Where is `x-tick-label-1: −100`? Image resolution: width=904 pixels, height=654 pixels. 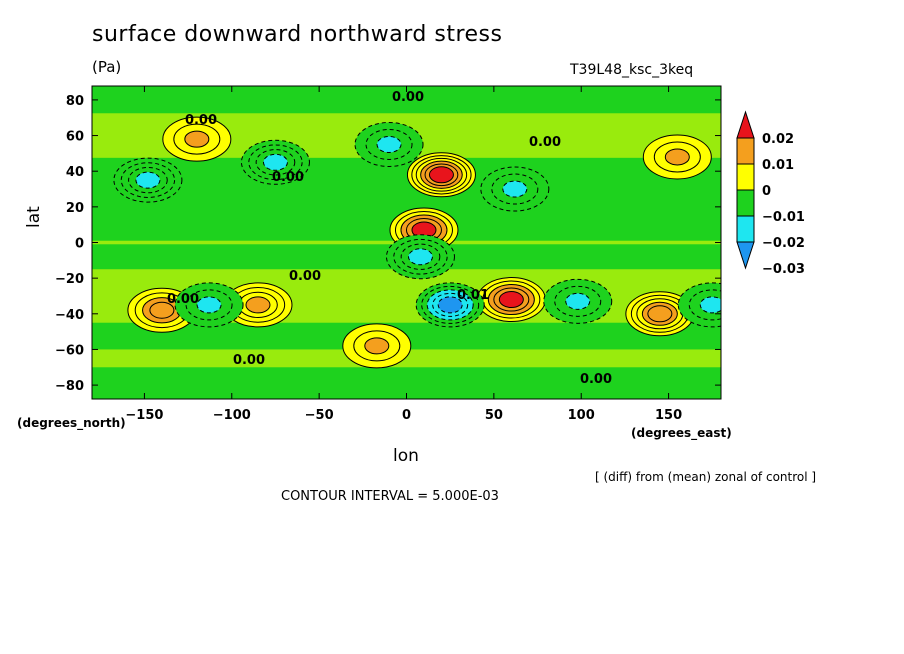 x-tick-label-1: −100 is located at coordinates (232, 415).